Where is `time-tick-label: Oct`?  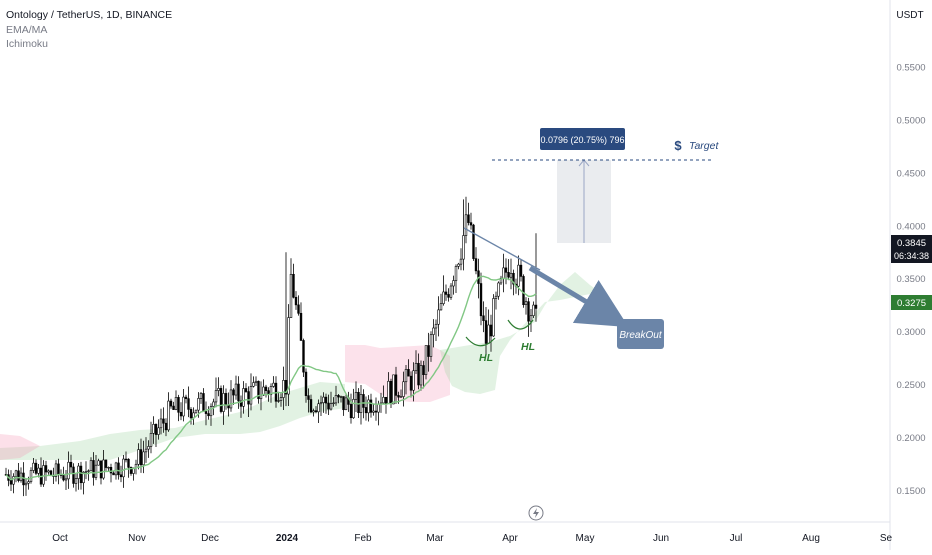 time-tick-label: Oct is located at coordinates (60, 538).